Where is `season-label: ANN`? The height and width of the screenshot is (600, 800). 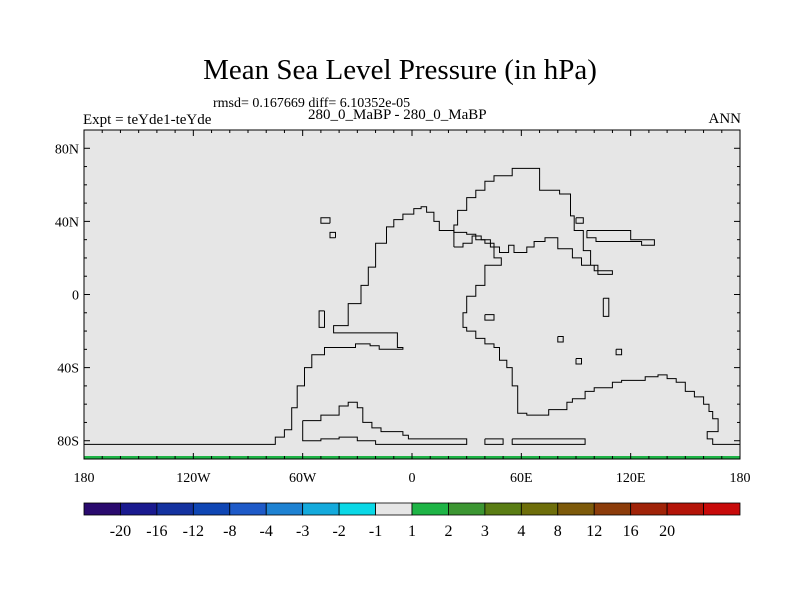 season-label: ANN is located at coordinates (725, 119).